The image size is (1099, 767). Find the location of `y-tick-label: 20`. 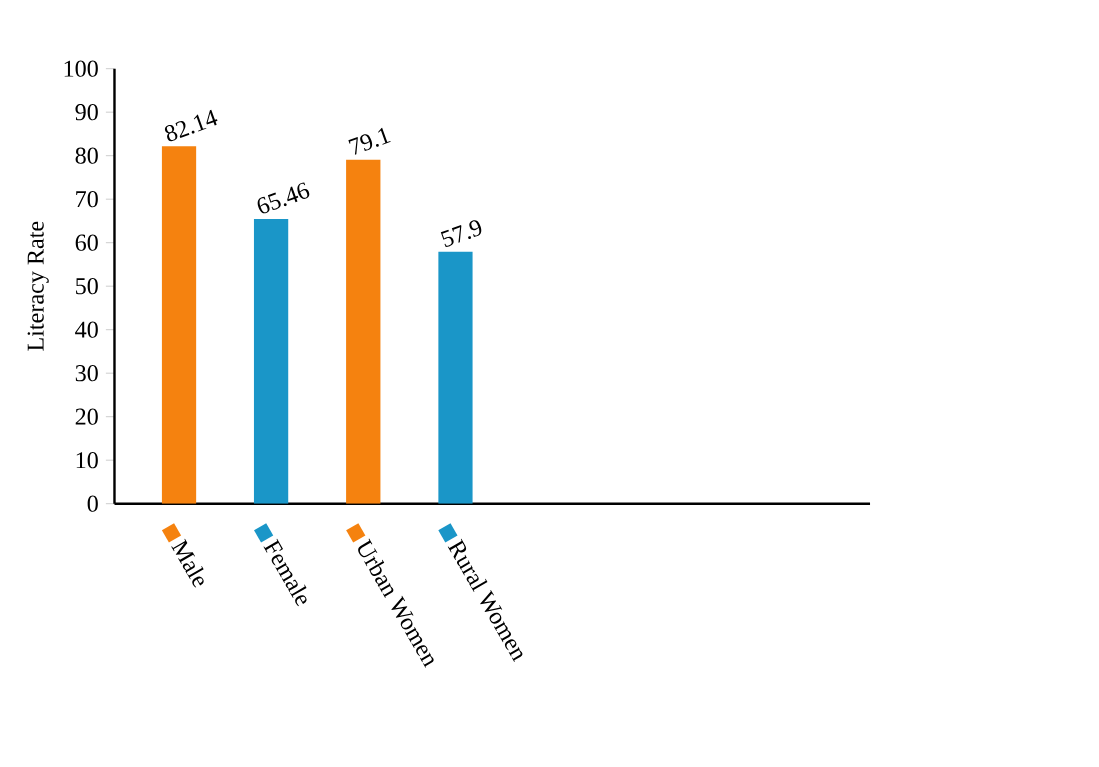

y-tick-label: 20 is located at coordinates (86, 416).